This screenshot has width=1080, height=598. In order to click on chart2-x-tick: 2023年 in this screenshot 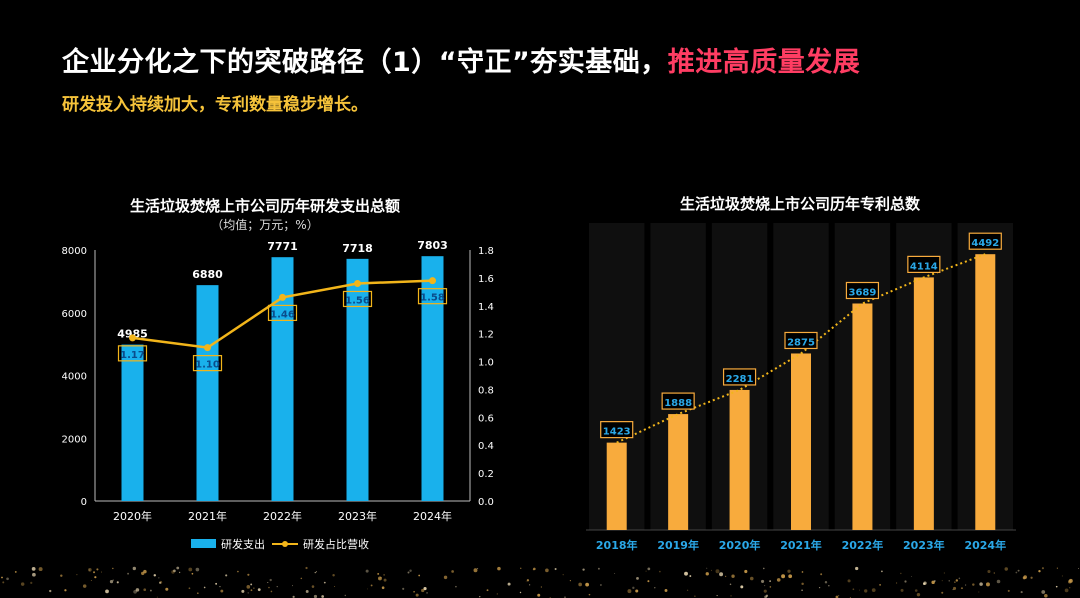, I will do `click(924, 545)`.